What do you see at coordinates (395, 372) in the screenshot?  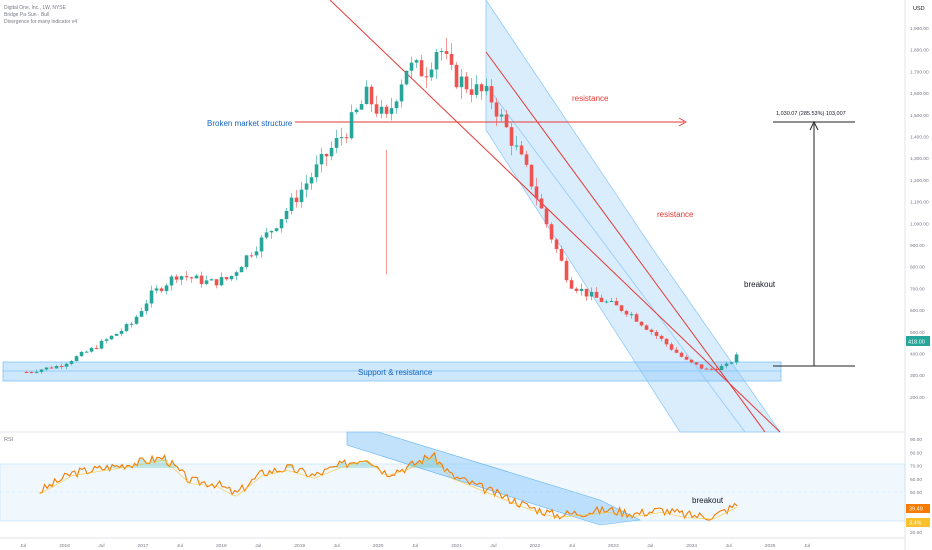 I see `support-resistance-label: Support & resistance` at bounding box center [395, 372].